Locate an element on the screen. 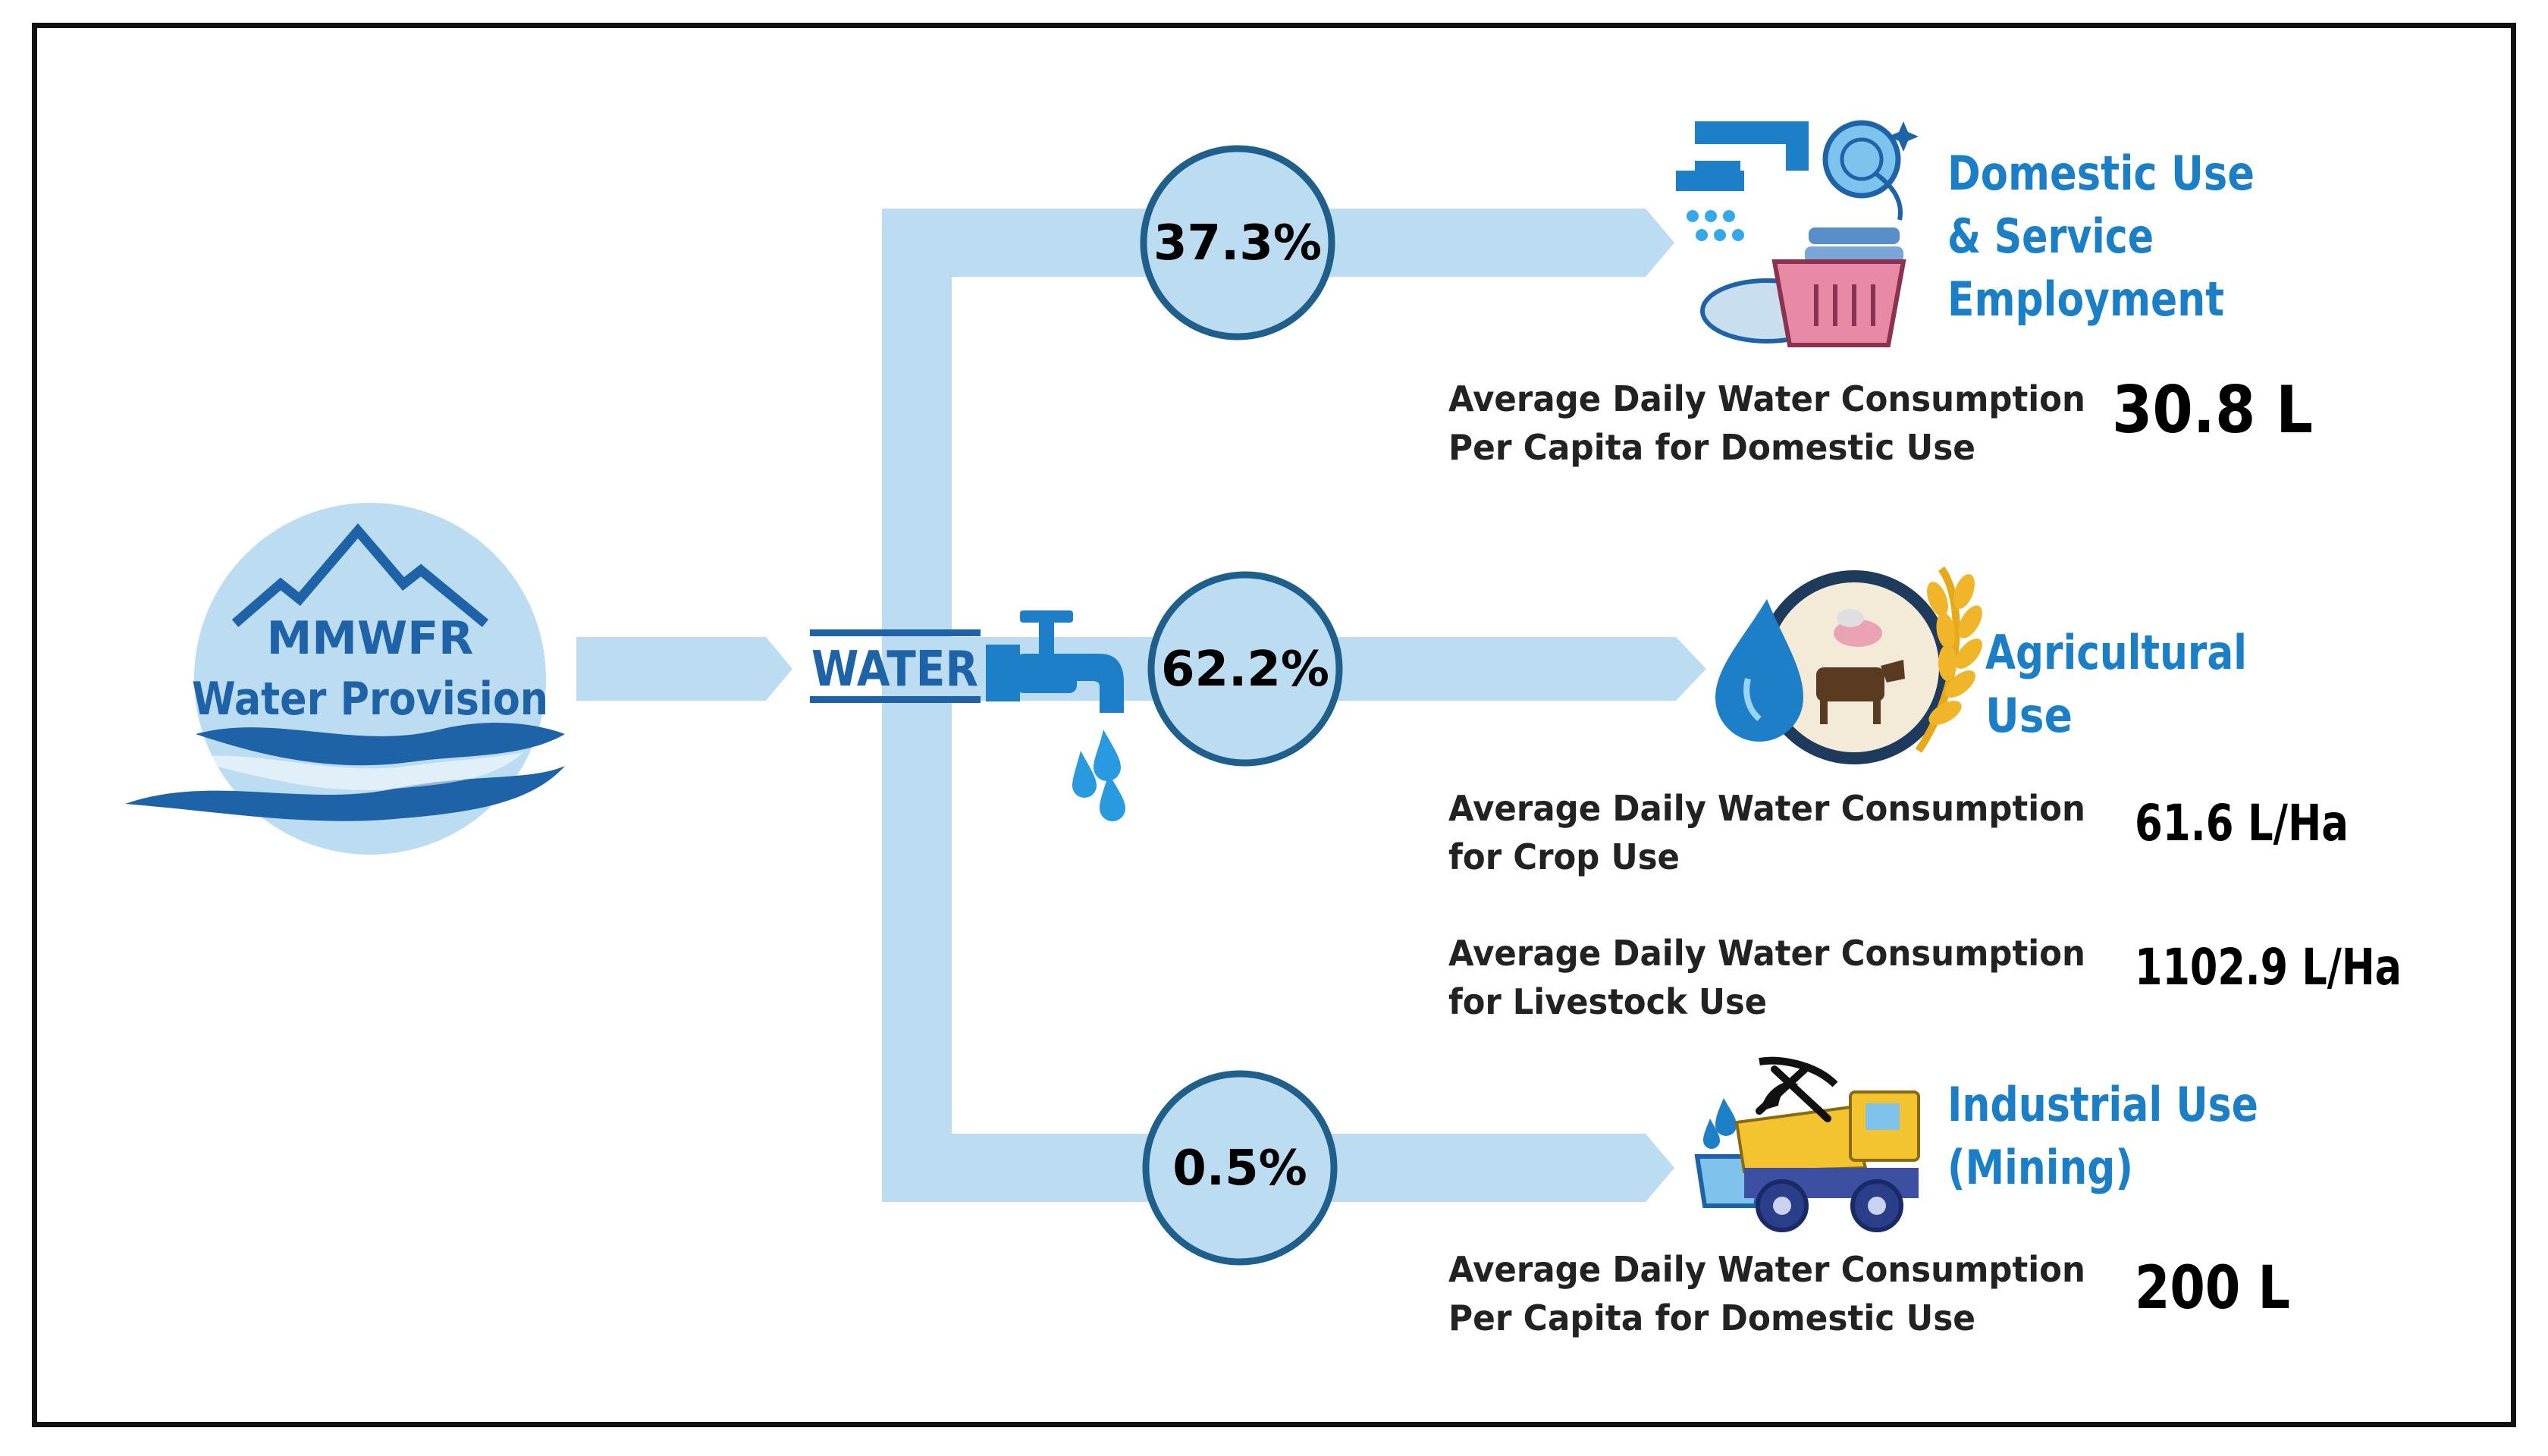  mmwfr-logo is located at coordinates (345, 679).